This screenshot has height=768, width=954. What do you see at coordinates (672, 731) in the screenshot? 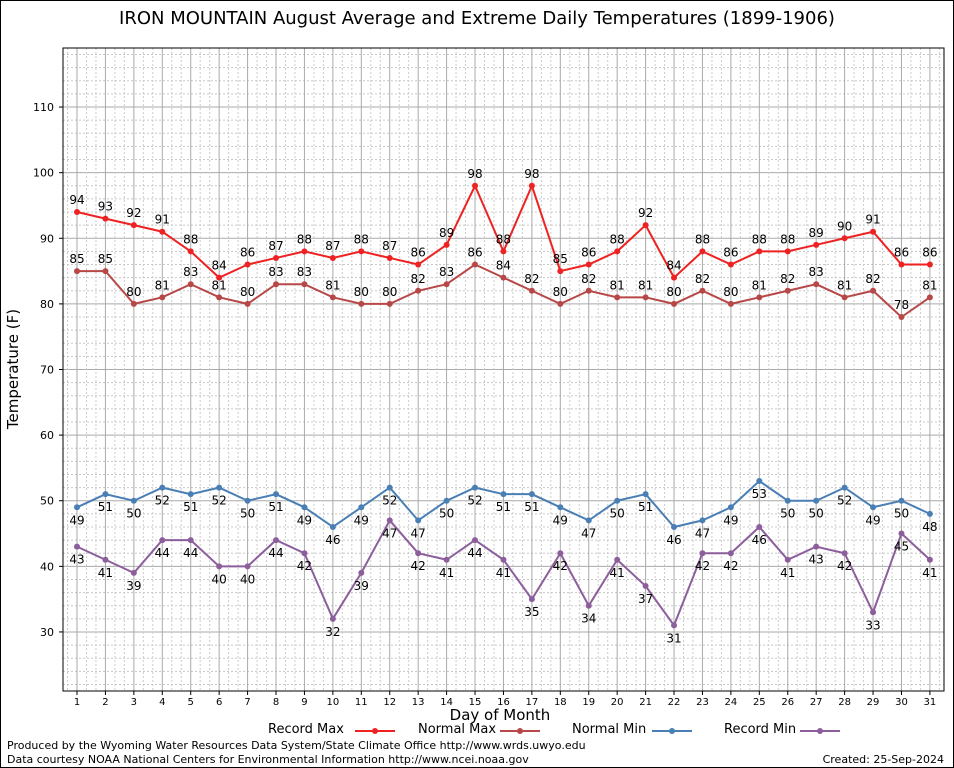
I see `legend-normal-min-swatch` at bounding box center [672, 731].